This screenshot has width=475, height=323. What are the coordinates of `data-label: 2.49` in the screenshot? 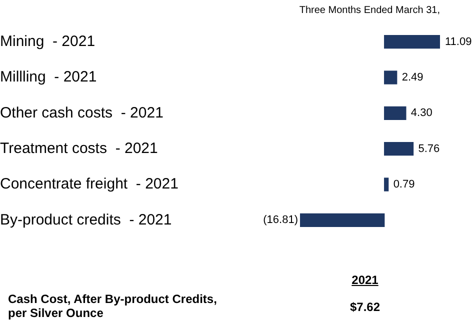 It's located at (413, 78).